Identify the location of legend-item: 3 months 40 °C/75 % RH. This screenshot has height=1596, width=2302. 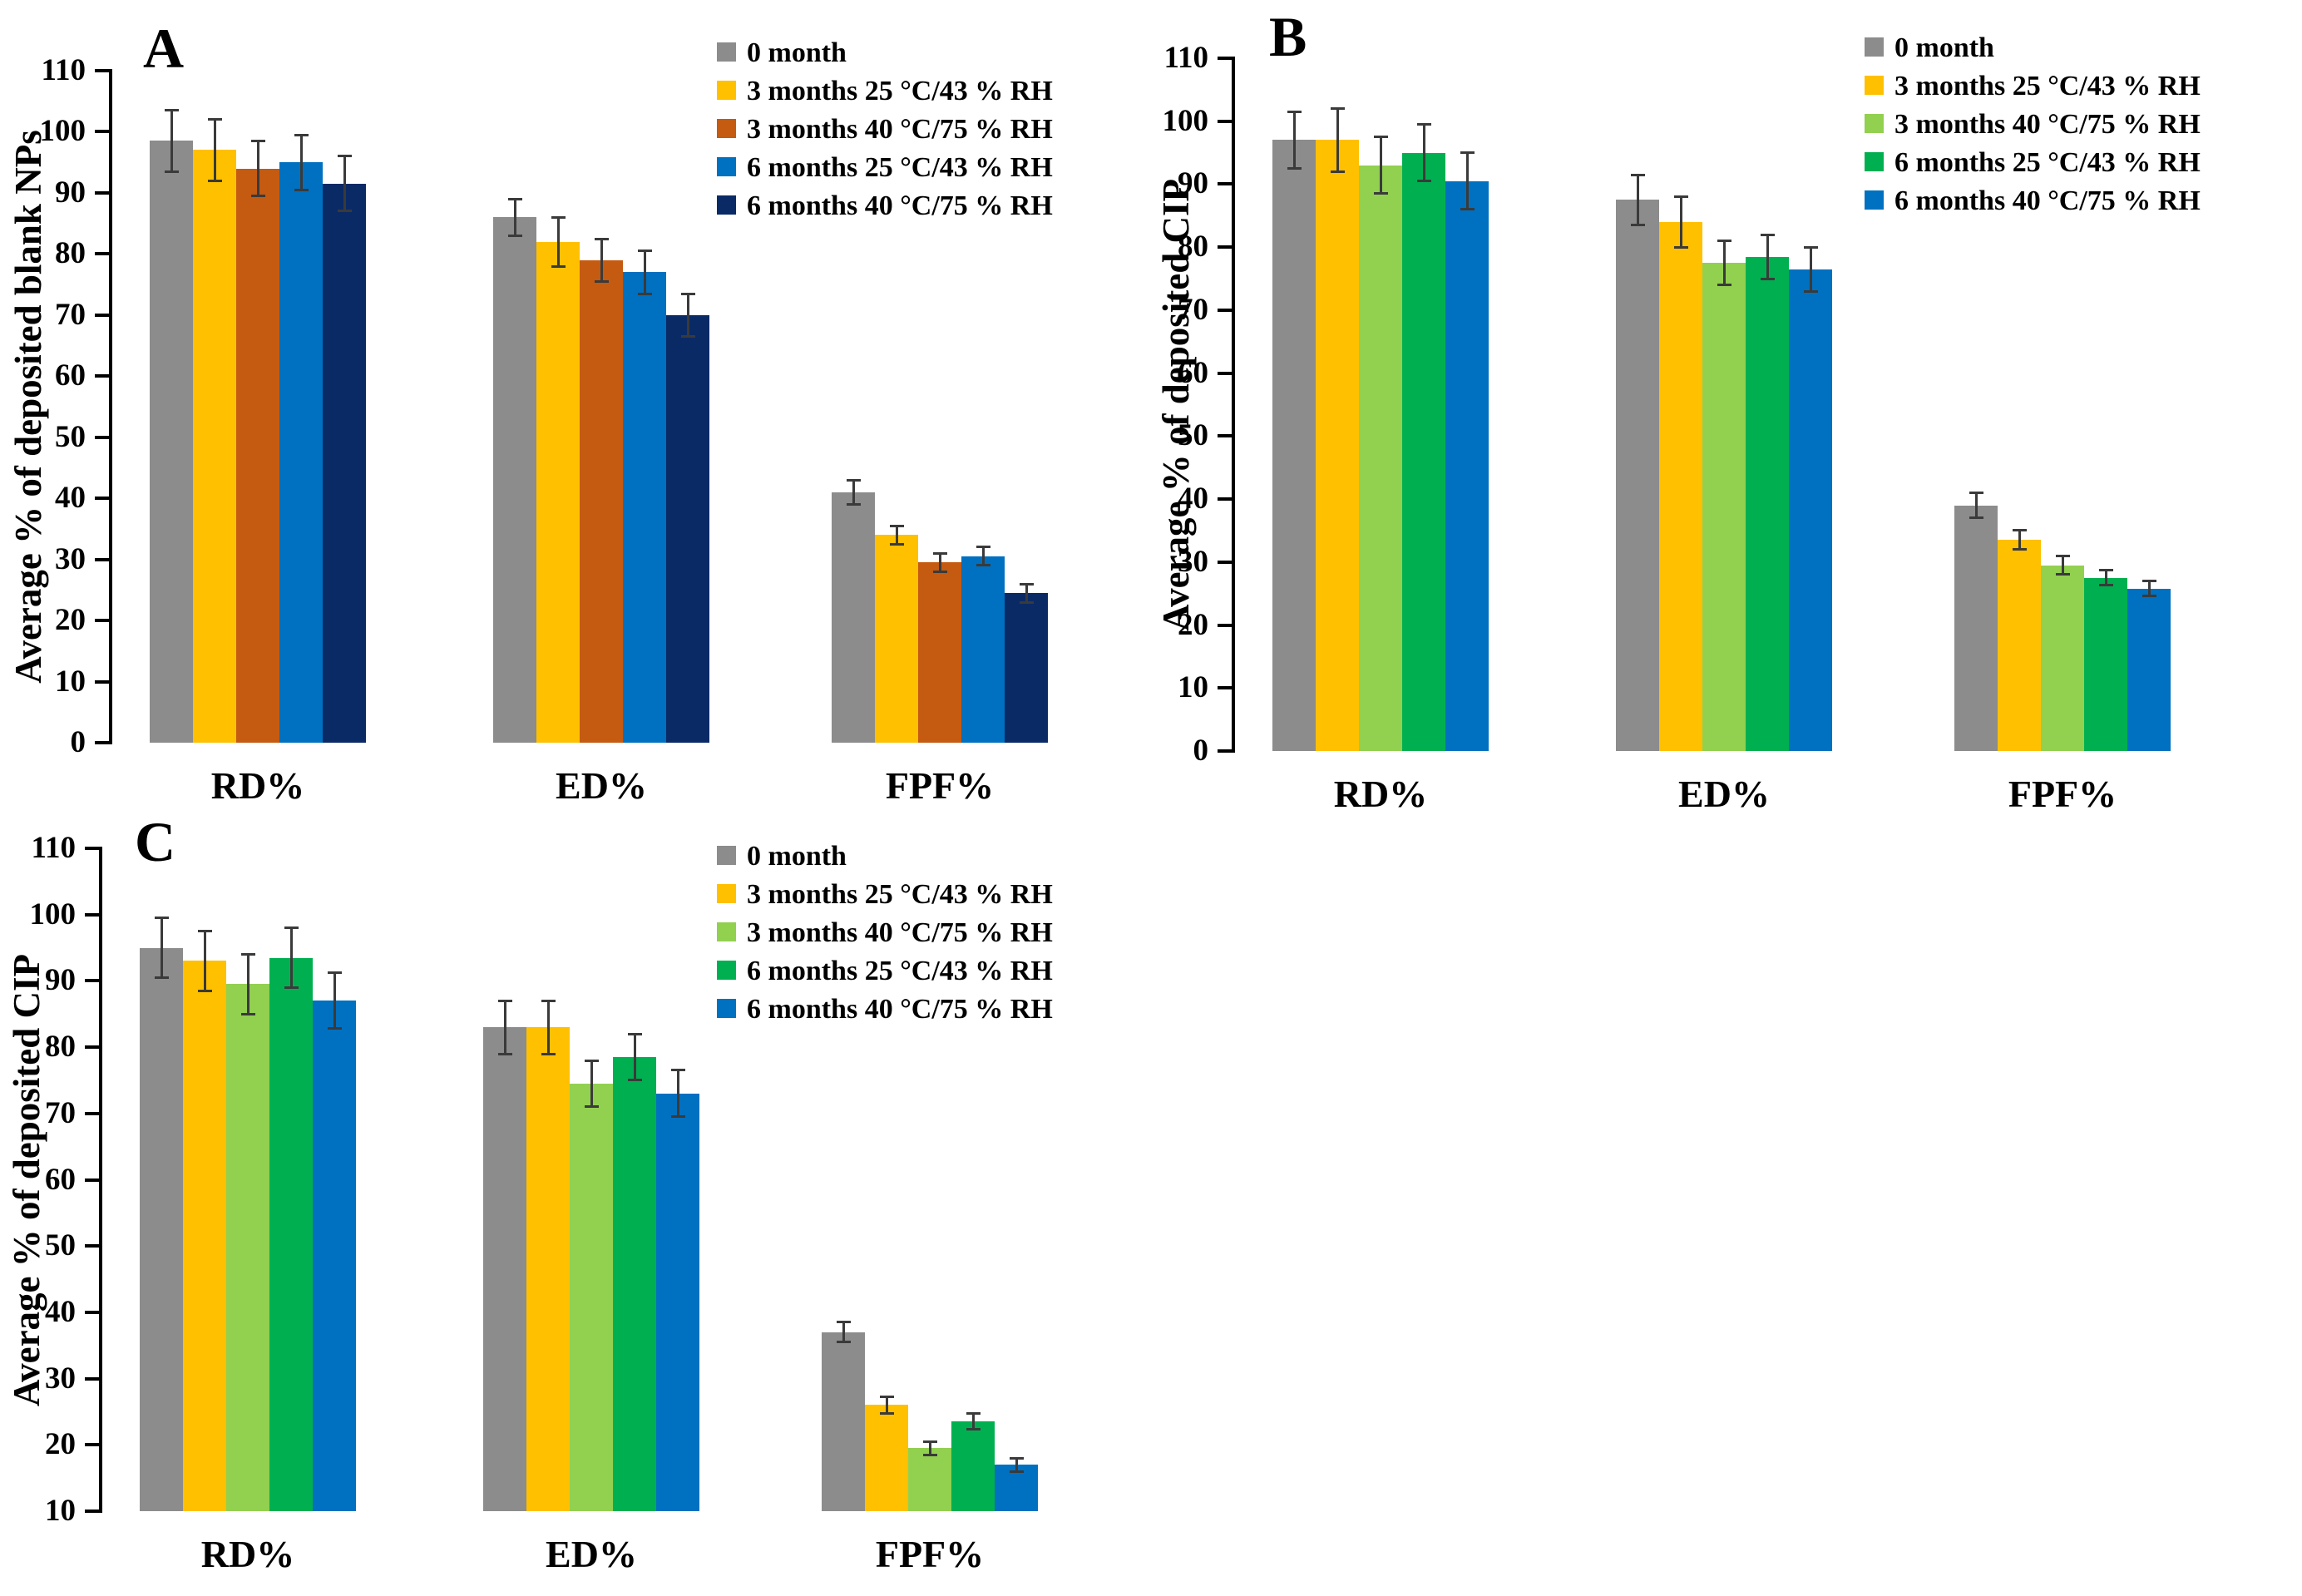
(885, 129).